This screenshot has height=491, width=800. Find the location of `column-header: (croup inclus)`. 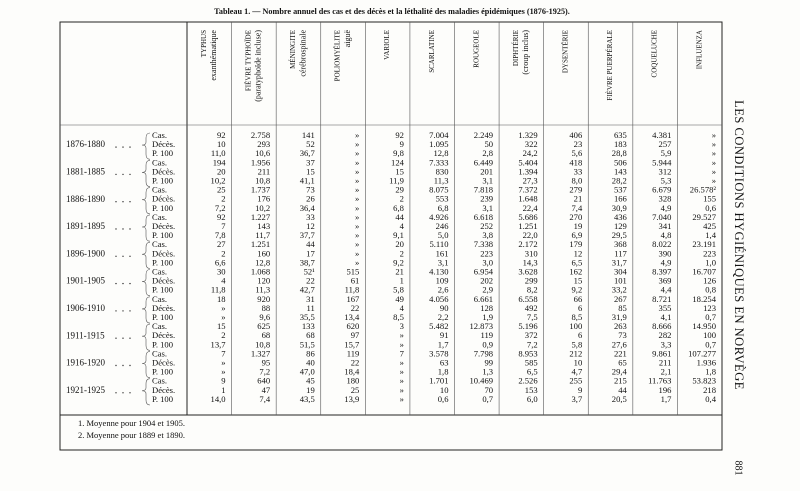

column-header: (croup inclus) is located at coordinates (525, 52).